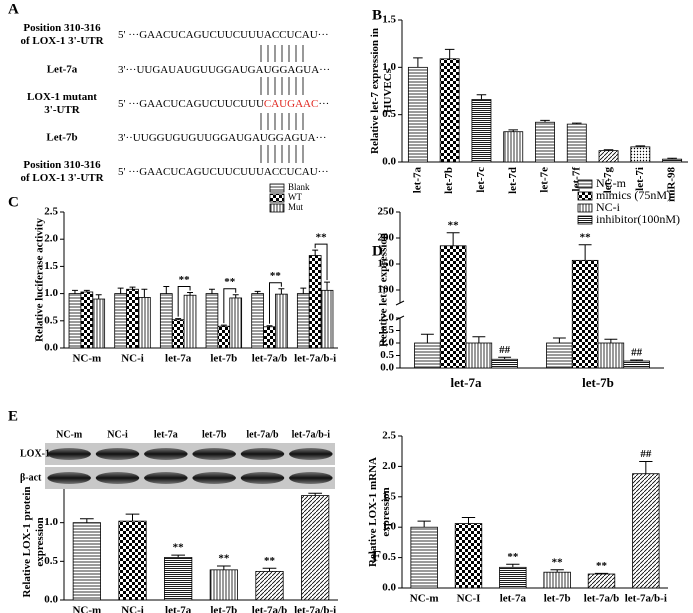 The height and width of the screenshot is (613, 693). Describe the element at coordinates (86, 359) in the screenshot. I see `x-tick-label: NC-m` at that location.